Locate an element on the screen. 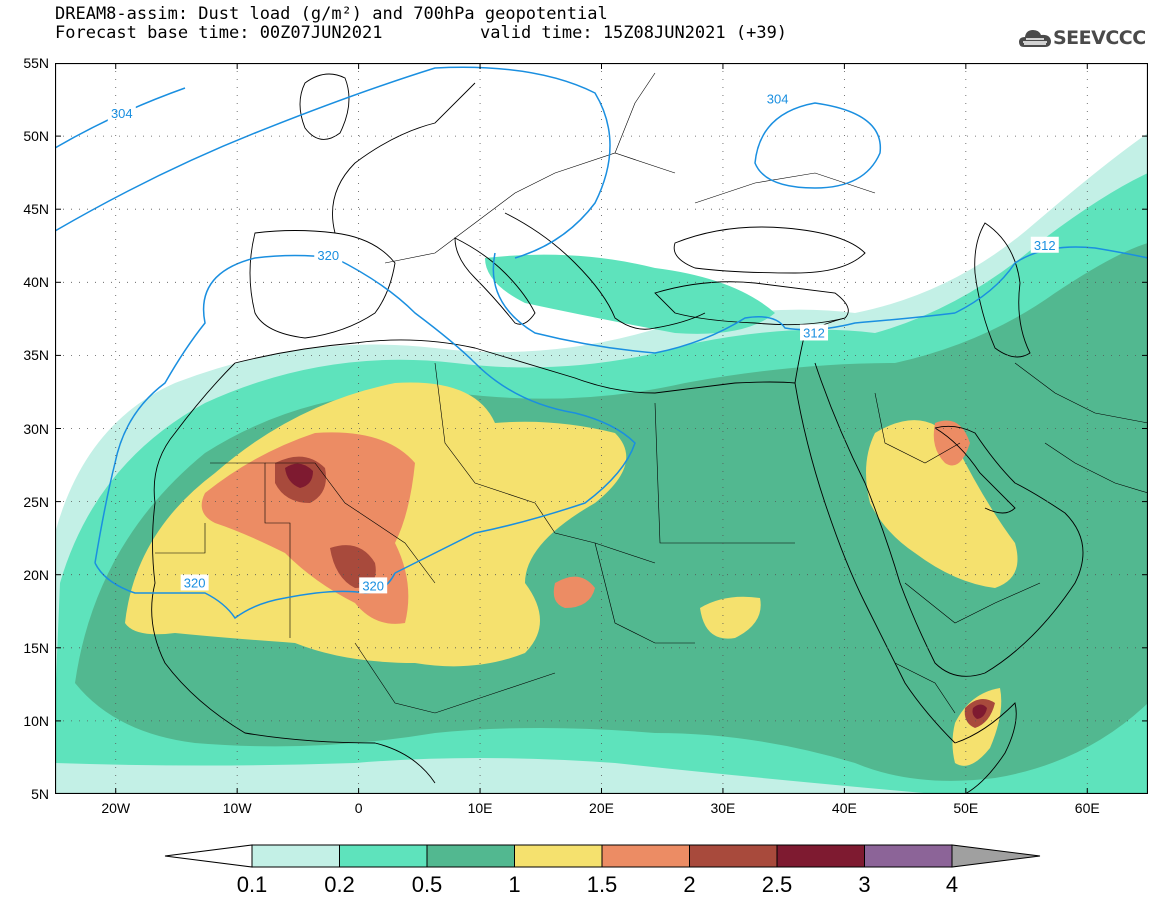 This screenshot has width=1165, height=907. colorbar-segment-0.2 is located at coordinates (383, 856).